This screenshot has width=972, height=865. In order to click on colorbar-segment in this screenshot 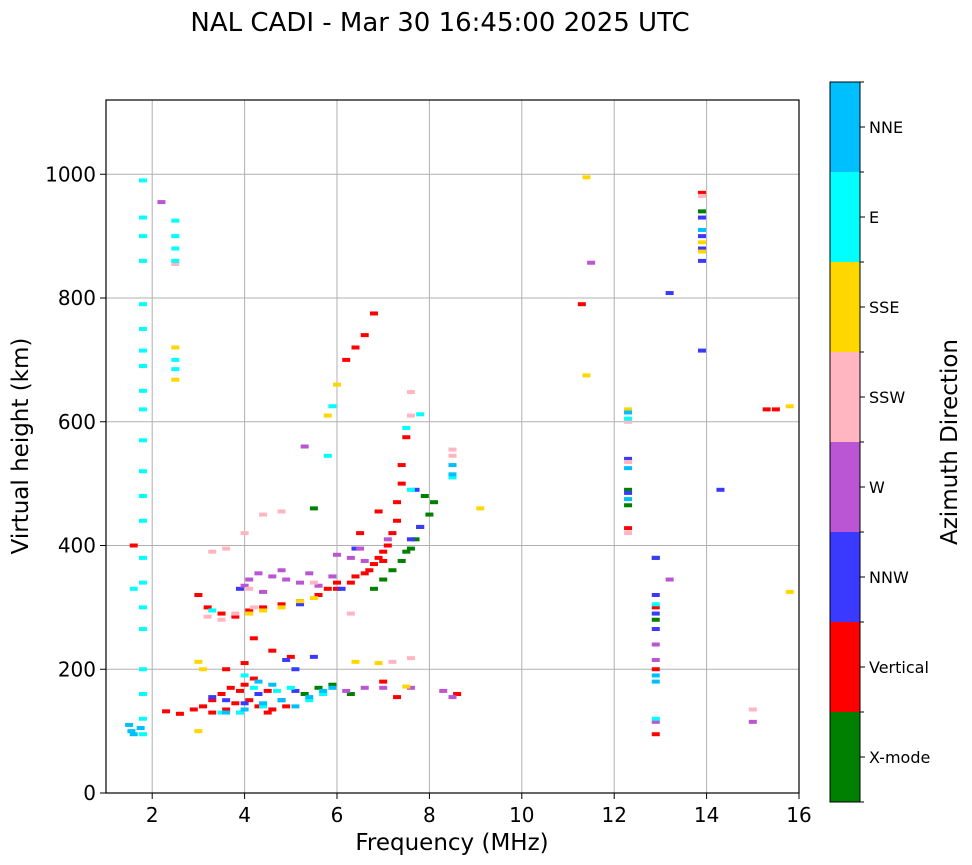, I will do `click(845, 757)`.